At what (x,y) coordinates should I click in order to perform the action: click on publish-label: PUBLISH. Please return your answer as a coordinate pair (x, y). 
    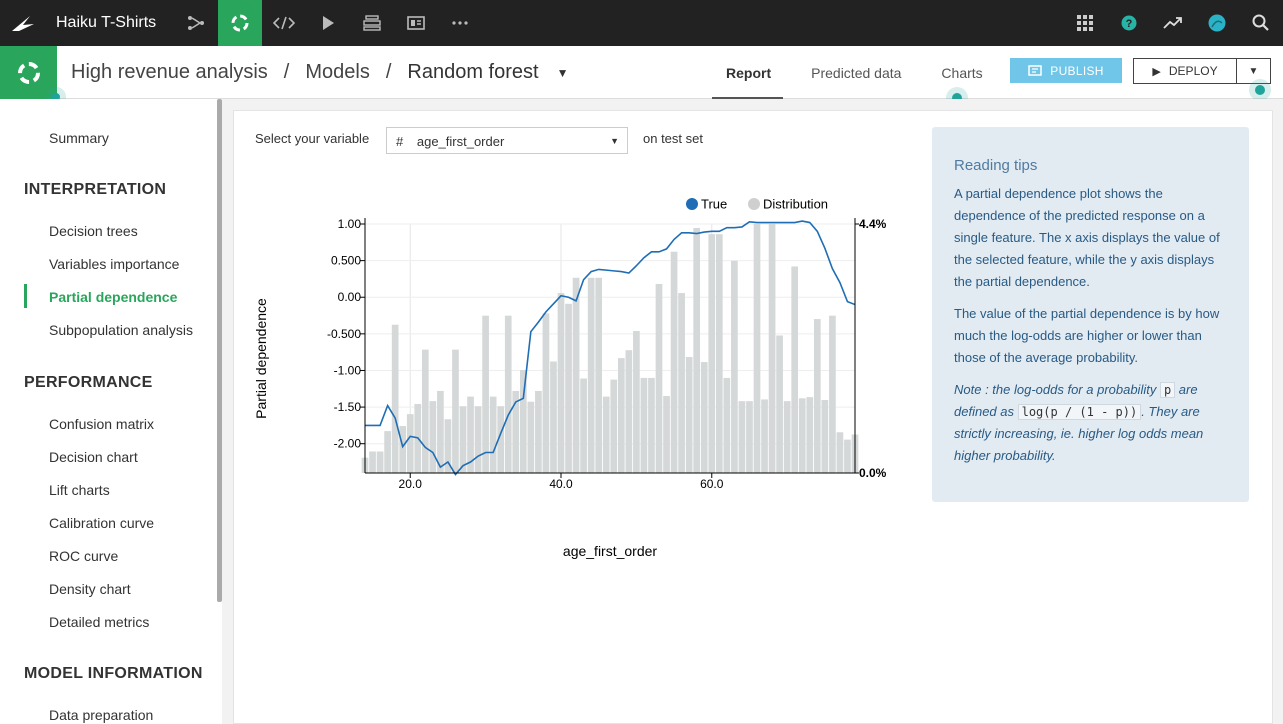
    Looking at the image, I should click on (1077, 70).